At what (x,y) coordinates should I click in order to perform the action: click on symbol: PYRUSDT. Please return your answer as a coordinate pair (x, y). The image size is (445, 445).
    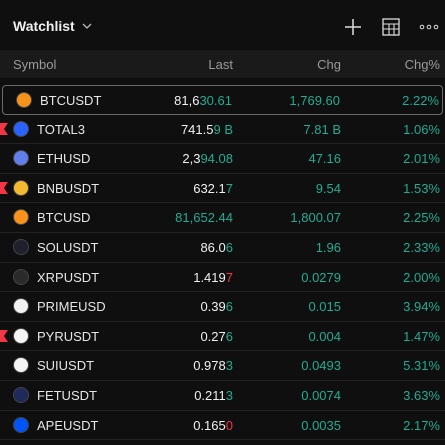
    Looking at the image, I should click on (68, 336).